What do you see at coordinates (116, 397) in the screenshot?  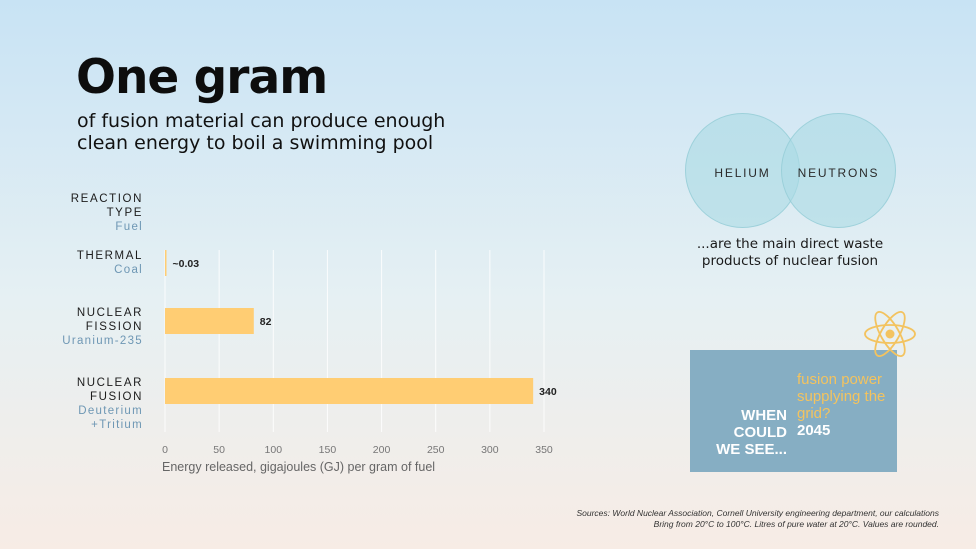 I see `row-type-line2: FUSION` at bounding box center [116, 397].